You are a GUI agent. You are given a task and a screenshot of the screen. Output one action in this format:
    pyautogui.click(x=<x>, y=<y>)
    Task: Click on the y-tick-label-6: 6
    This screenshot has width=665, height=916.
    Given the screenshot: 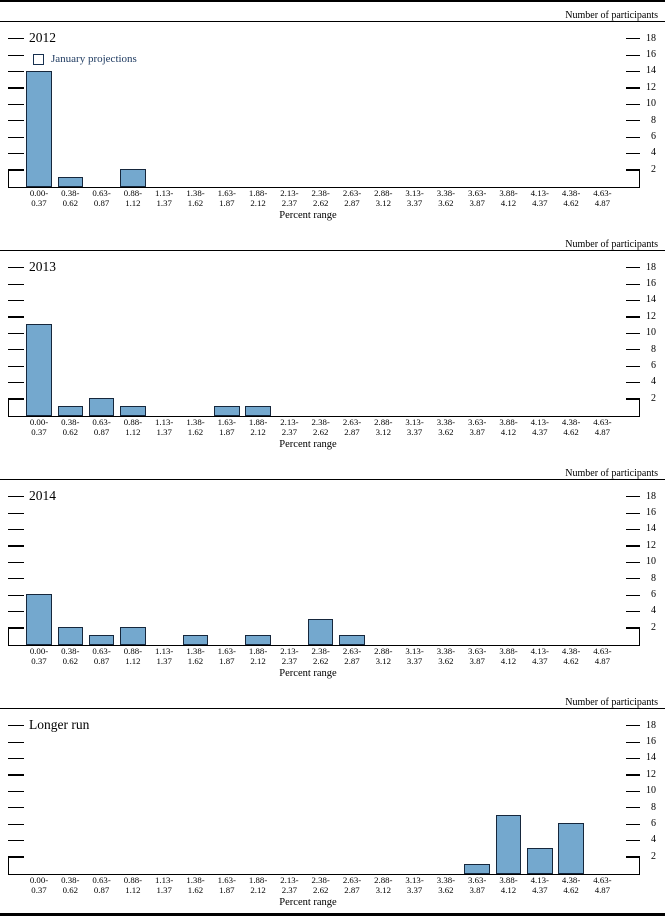 What is the action you would take?
    pyautogui.click(x=653, y=365)
    